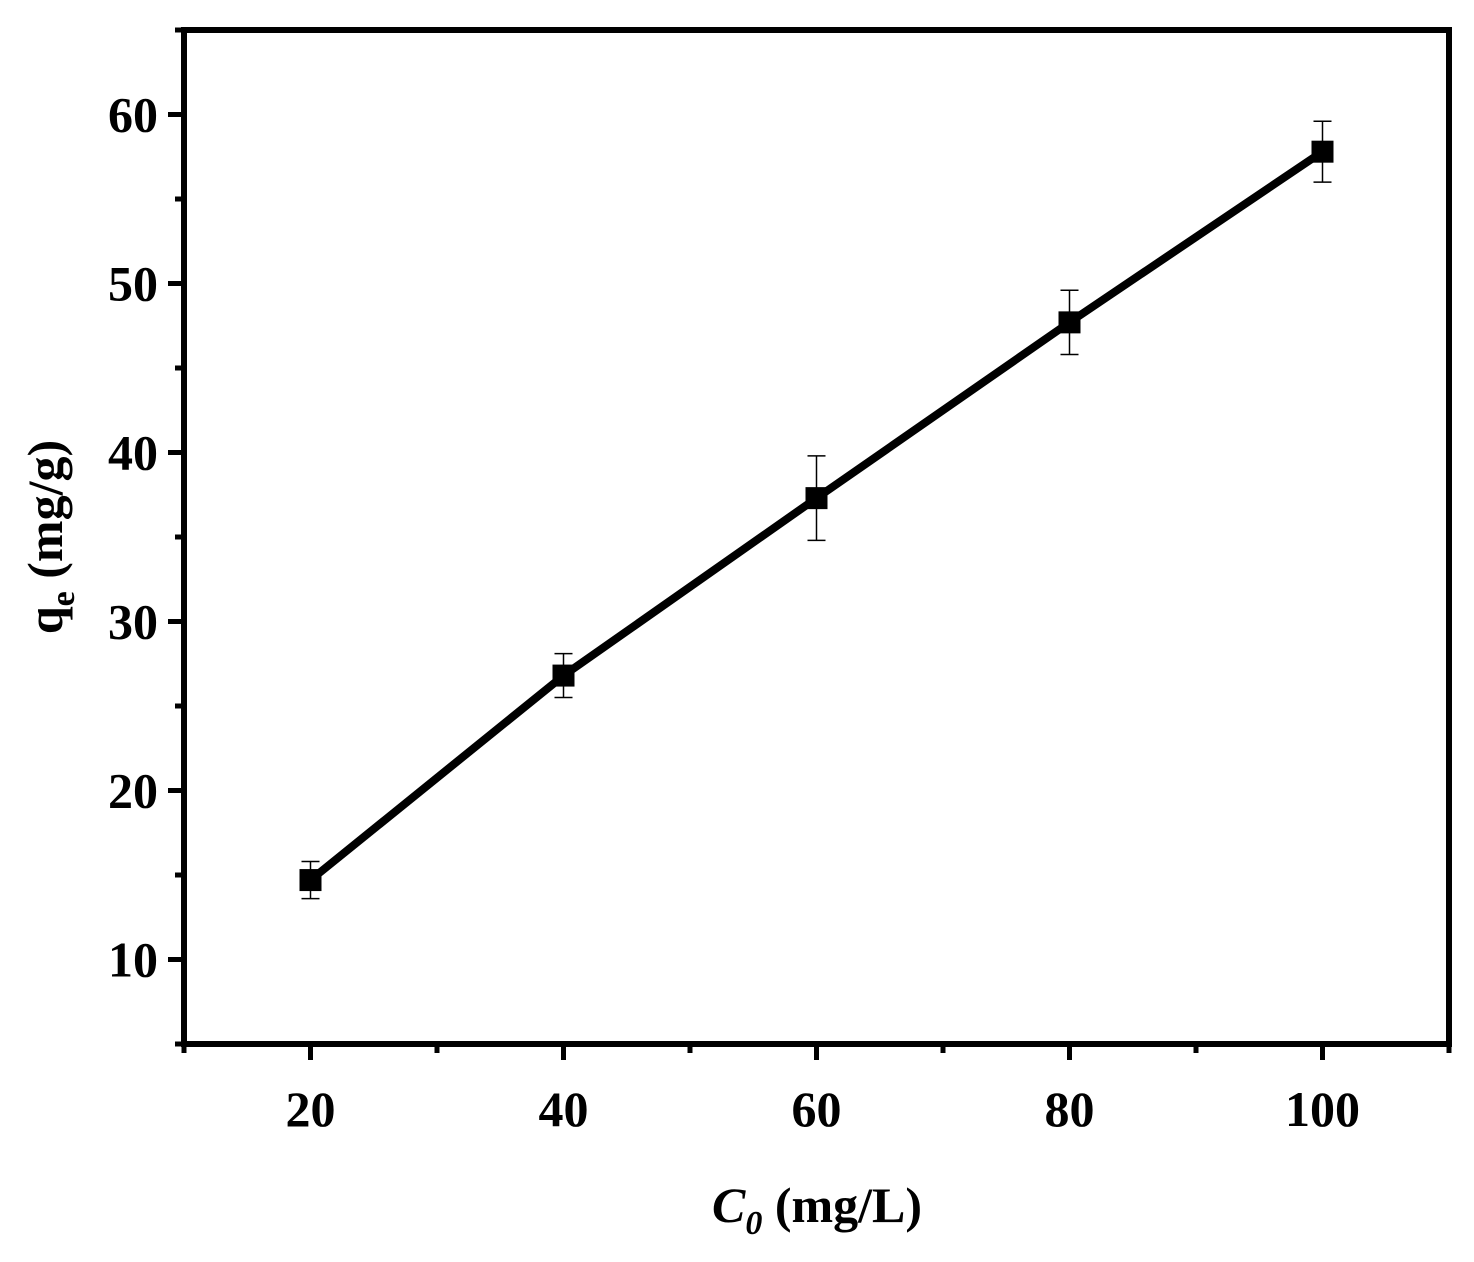 This screenshot has height=1262, width=1474. I want to click on y-tick-label: 20, so click(133, 791).